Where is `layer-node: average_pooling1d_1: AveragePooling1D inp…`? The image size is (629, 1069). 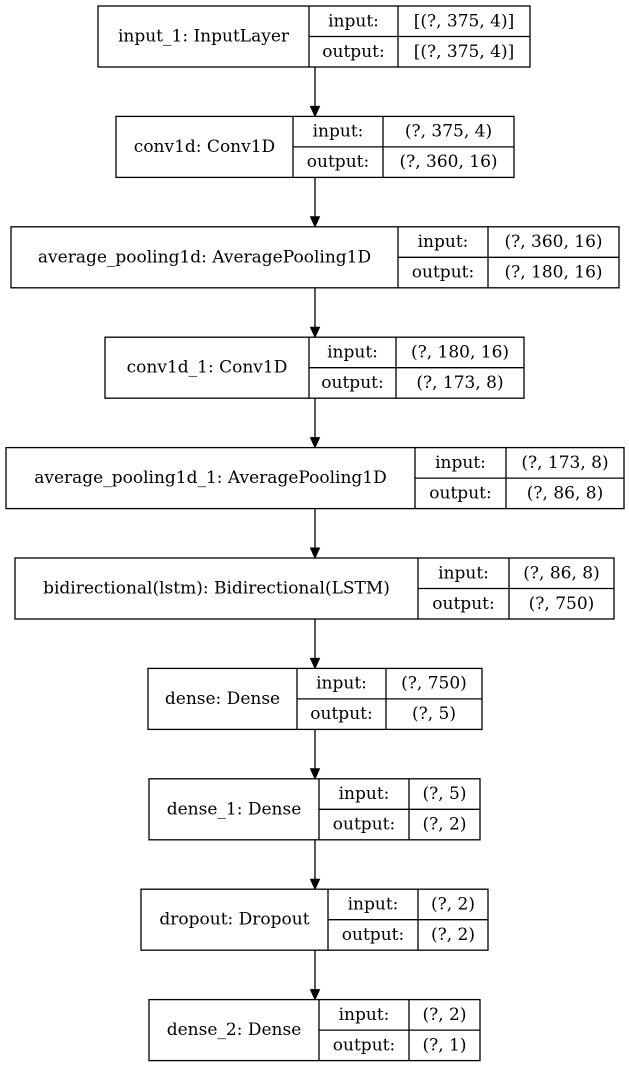 layer-node: average_pooling1d_1: AveragePooling1D inp… is located at coordinates (315, 478).